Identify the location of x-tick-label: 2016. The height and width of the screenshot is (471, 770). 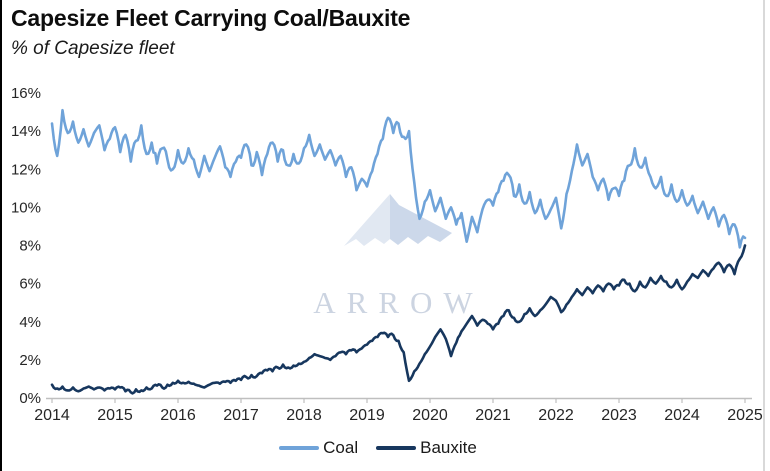
(178, 415).